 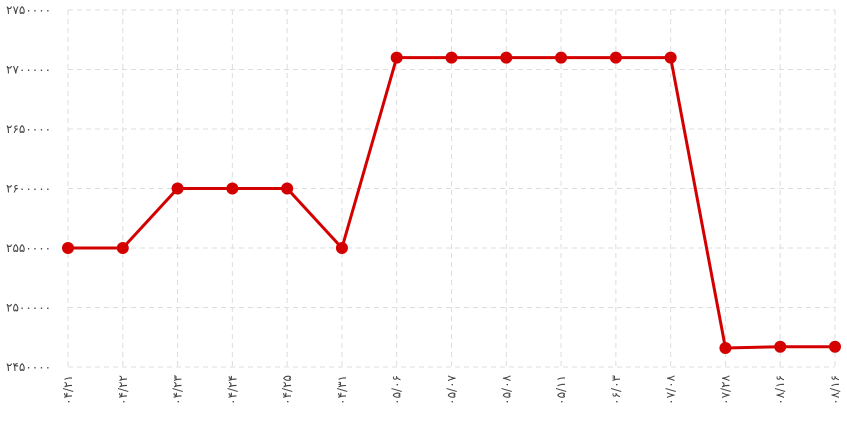 I want to click on y-tick-label: ۲۷۵۰۰۰۰, so click(x=28, y=10).